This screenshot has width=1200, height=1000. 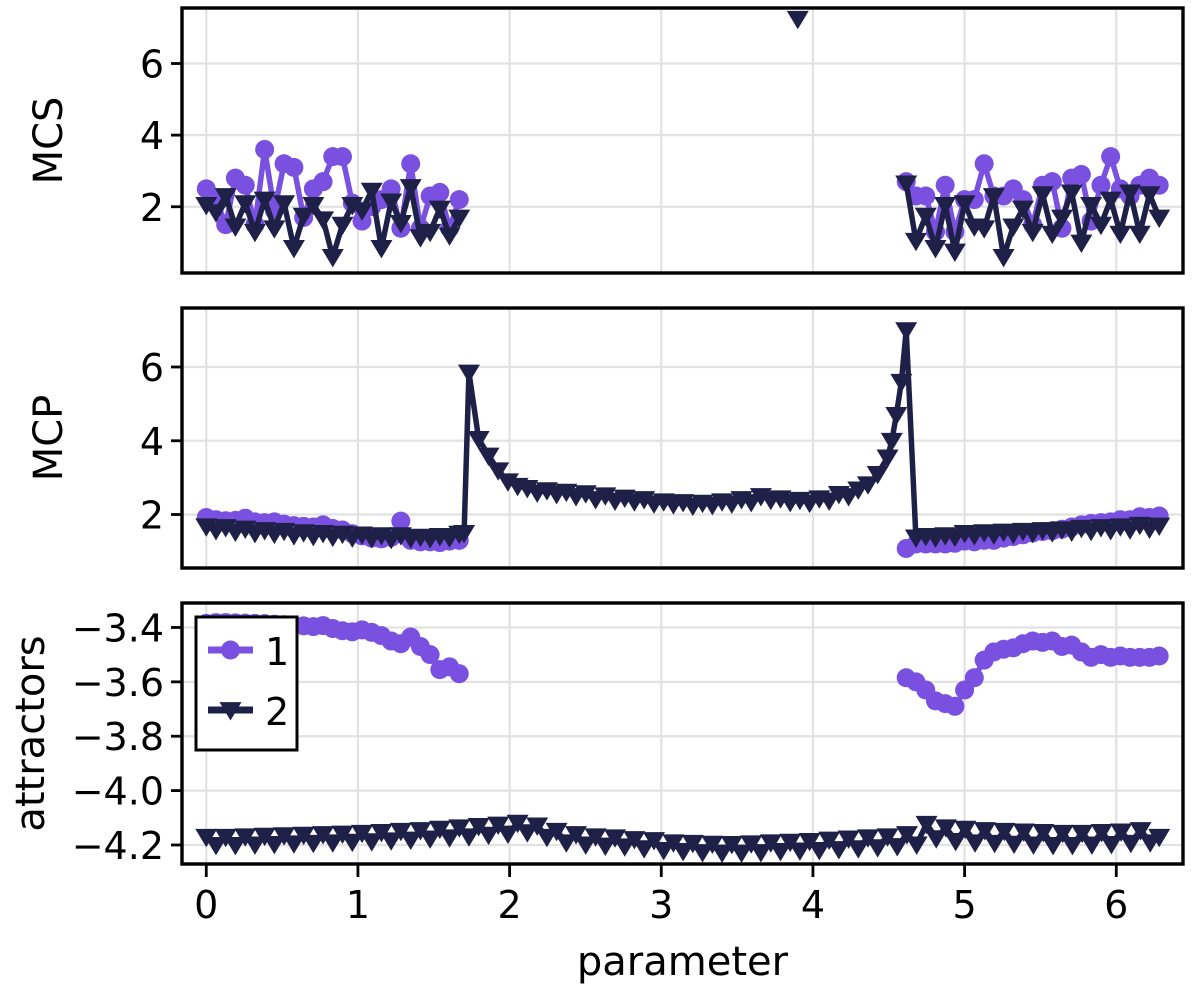 What do you see at coordinates (118, 737) in the screenshot?
I see `y-tick-label: −3.8` at bounding box center [118, 737].